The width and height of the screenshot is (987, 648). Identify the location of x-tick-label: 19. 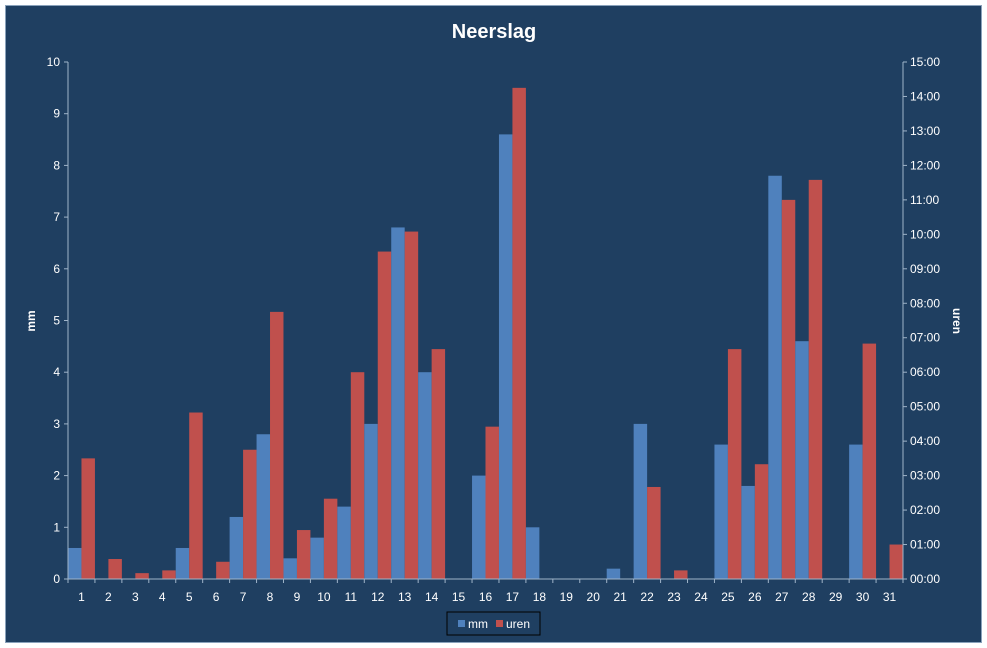
(567, 597).